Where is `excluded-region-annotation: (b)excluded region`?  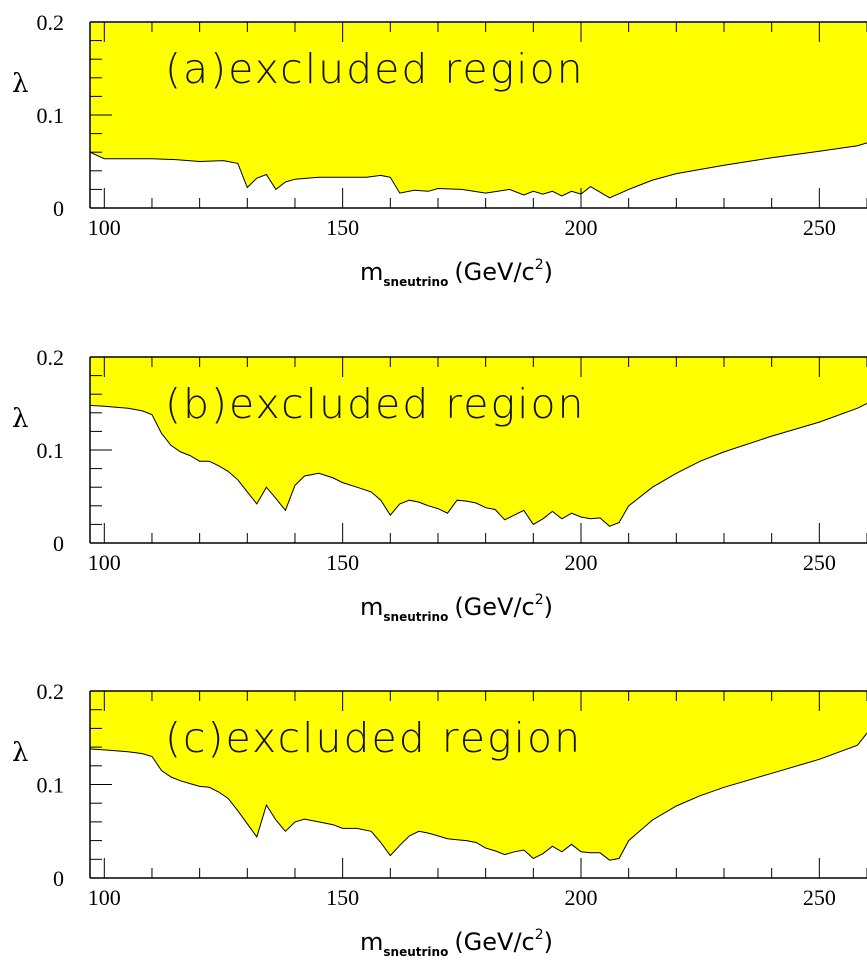 excluded-region-annotation: (b)excluded region is located at coordinates (375, 404).